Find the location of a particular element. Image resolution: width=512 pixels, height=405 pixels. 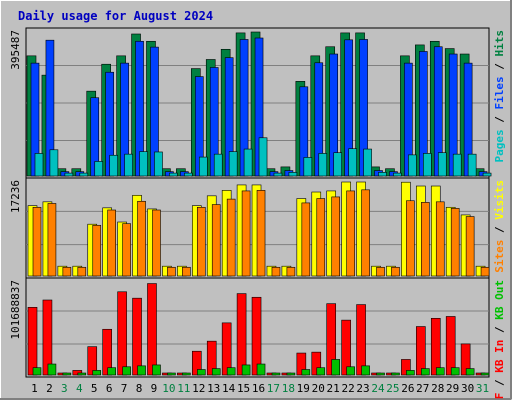

x-tick-label: 26 is located at coordinates (407, 388).